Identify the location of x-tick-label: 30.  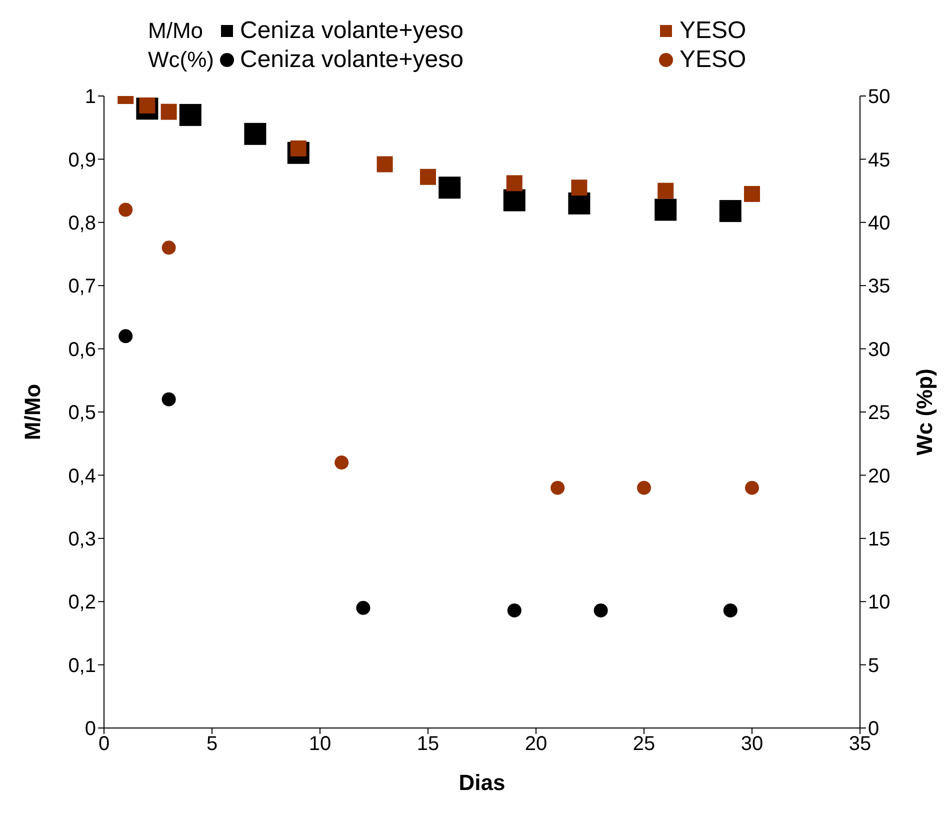
(752, 744).